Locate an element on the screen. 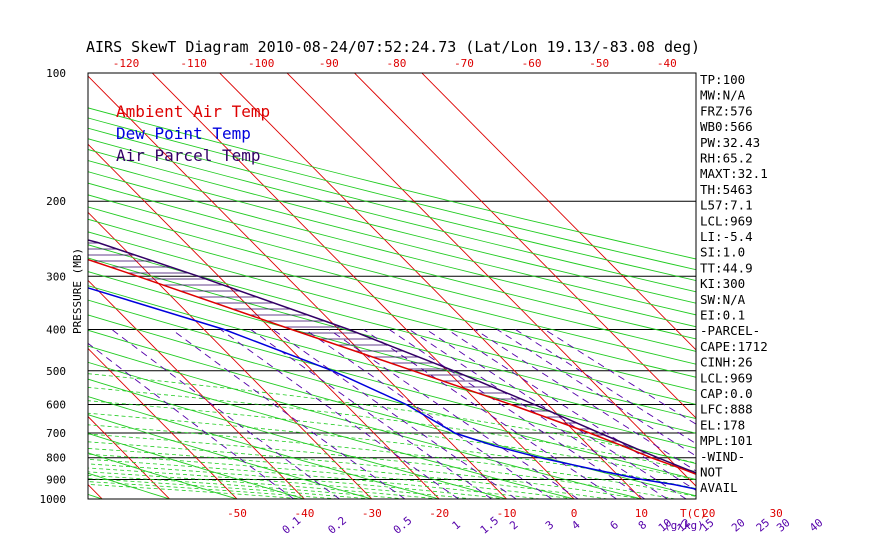 This screenshot has height=560, width=870. x-top-tick-label: -40 is located at coordinates (667, 63).